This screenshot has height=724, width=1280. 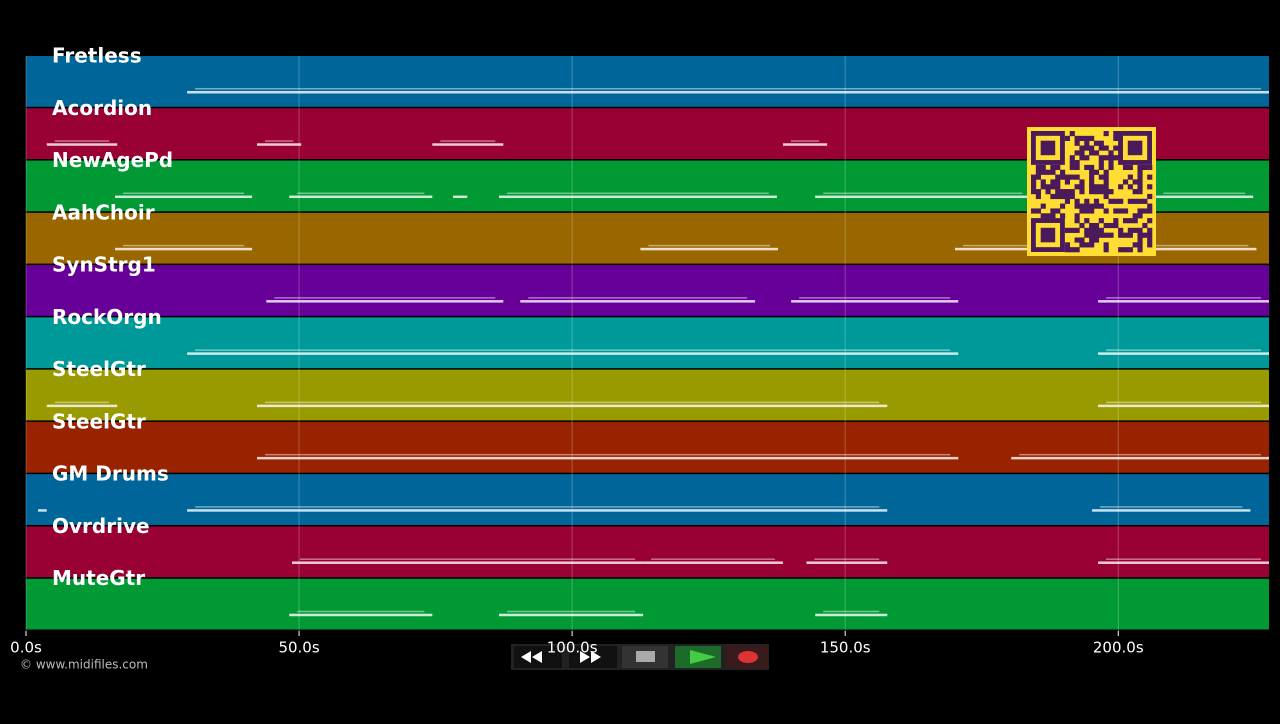 What do you see at coordinates (593, 657) in the screenshot?
I see `forward-button` at bounding box center [593, 657].